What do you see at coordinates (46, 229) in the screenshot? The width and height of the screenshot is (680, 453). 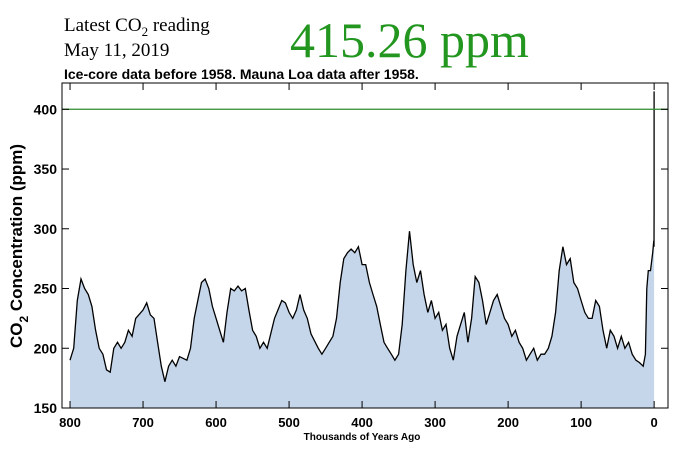 I see `y-tick-label: 300` at bounding box center [46, 229].